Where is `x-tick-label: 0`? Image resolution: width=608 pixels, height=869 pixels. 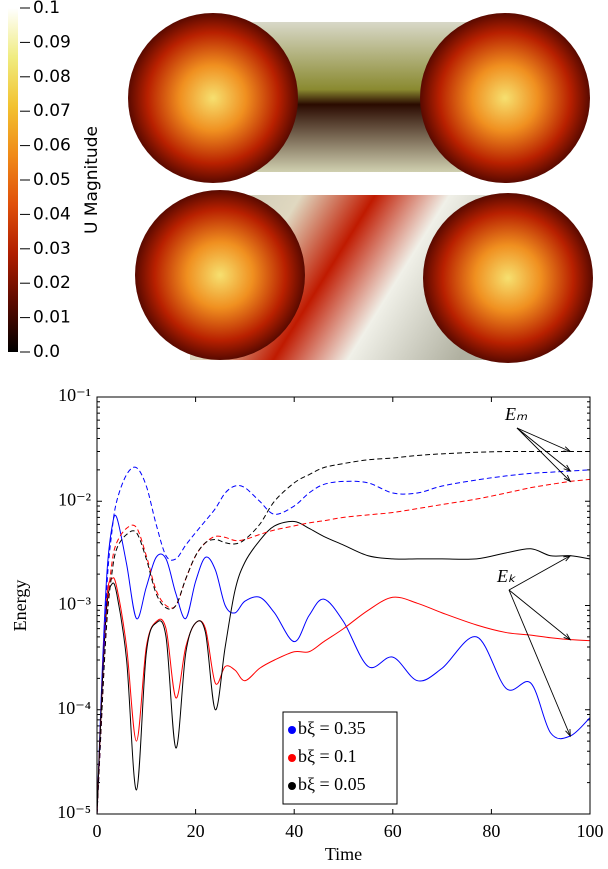
x-tick-label: 0 is located at coordinates (97, 831).